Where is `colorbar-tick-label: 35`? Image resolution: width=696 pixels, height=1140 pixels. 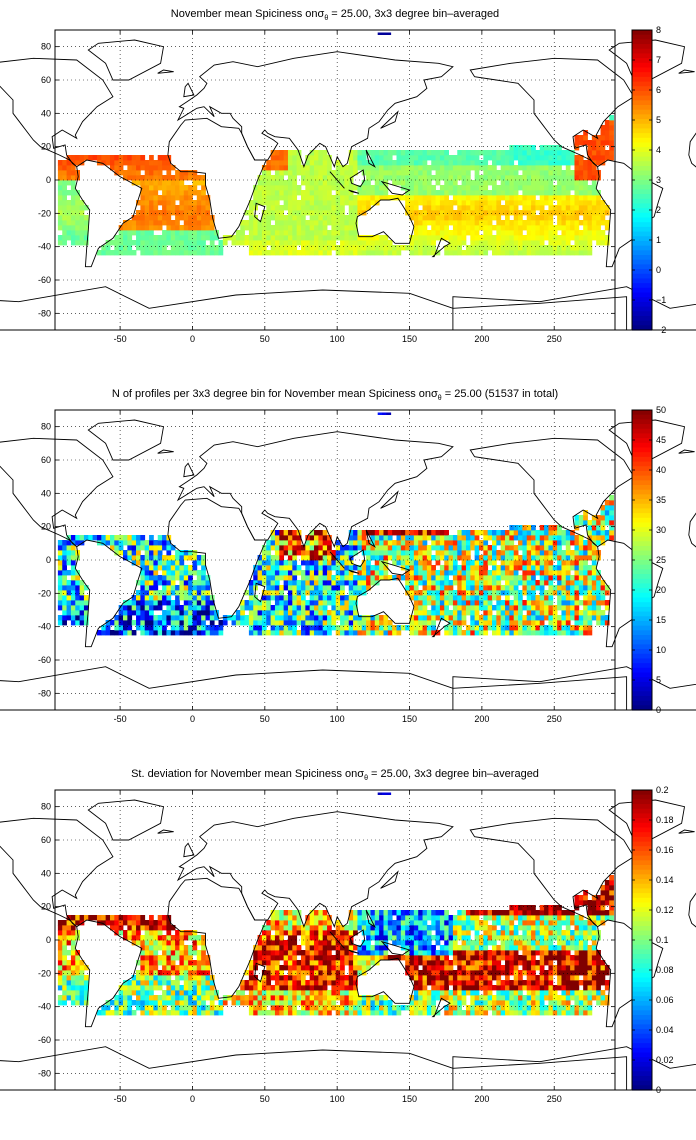
colorbar-tick-label: 35 is located at coordinates (661, 500).